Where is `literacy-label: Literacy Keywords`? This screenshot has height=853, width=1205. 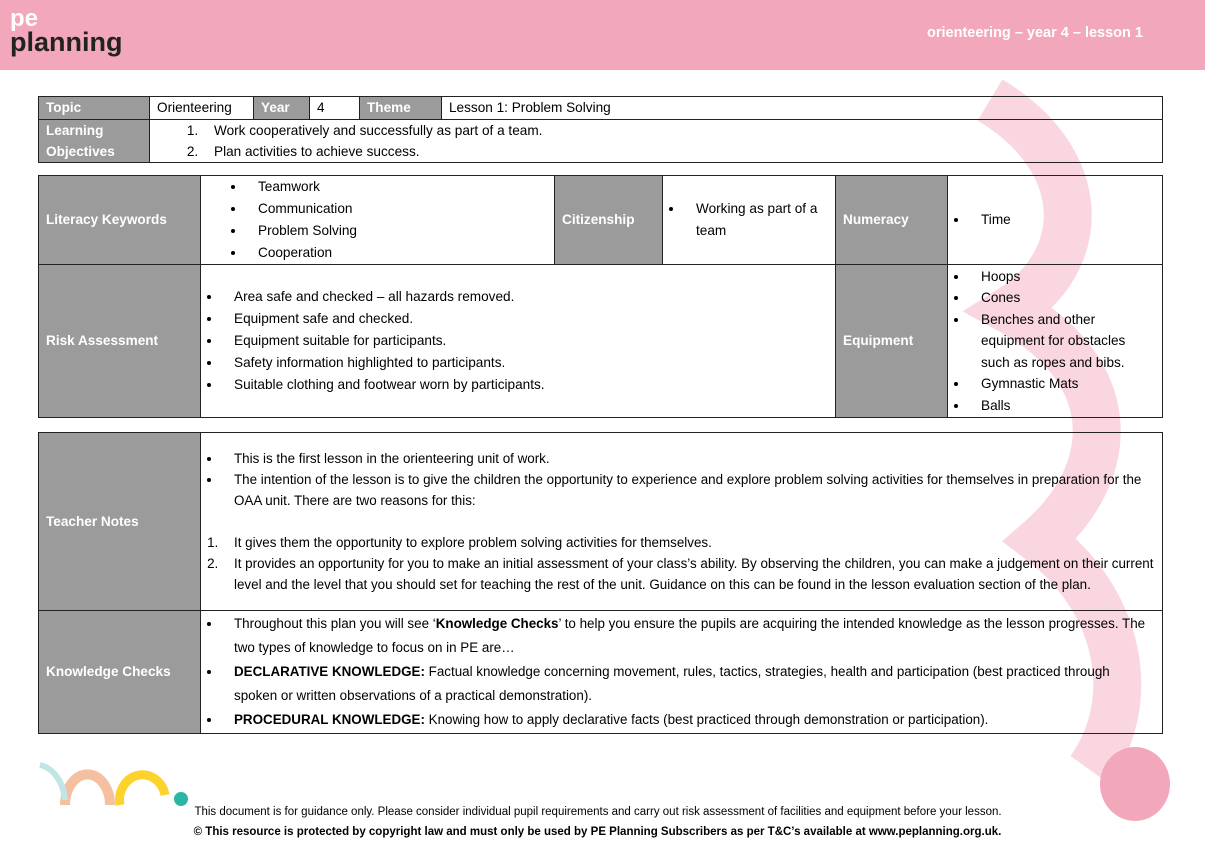
literacy-label: Literacy Keywords is located at coordinates (119, 220).